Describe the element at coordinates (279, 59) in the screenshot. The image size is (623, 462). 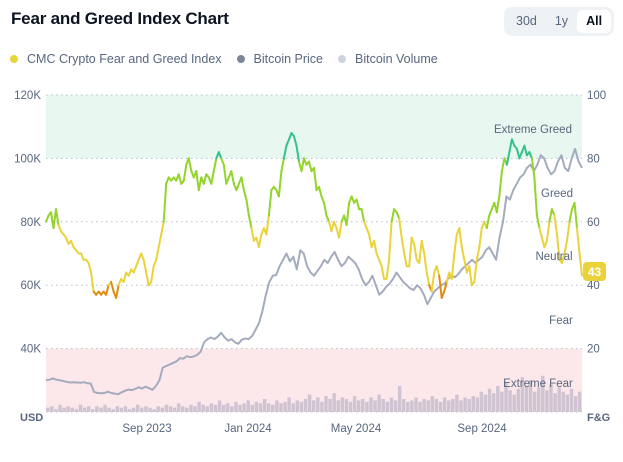
I see `legend-item-bitcoin-price: Bitcoin Price` at that location.